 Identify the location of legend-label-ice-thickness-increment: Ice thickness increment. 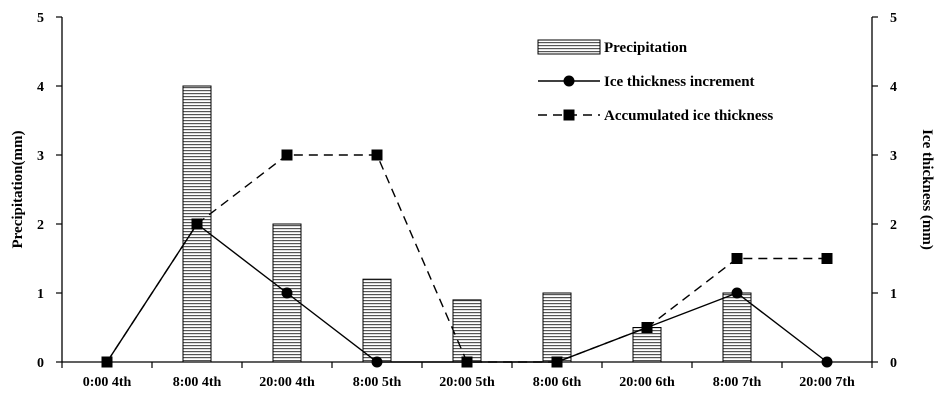
(679, 82).